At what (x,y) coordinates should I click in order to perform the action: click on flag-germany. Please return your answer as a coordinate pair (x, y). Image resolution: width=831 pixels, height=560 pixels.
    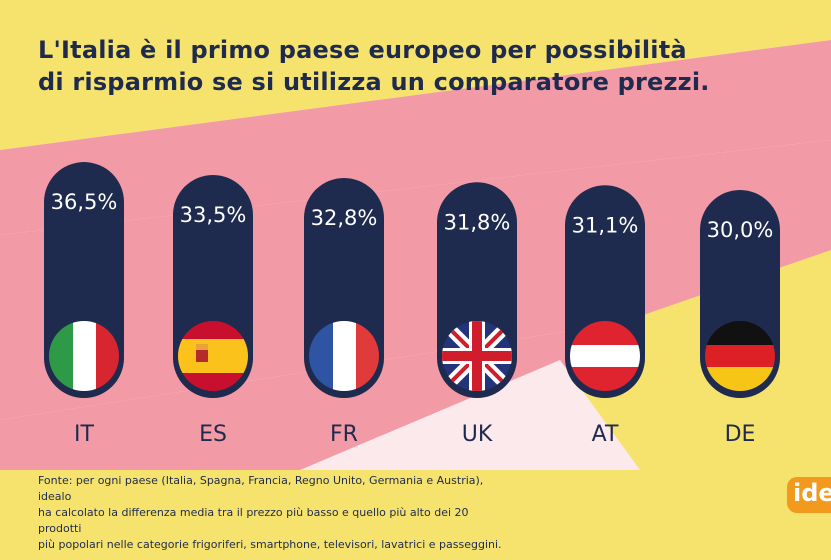
    Looking at the image, I should click on (740, 356).